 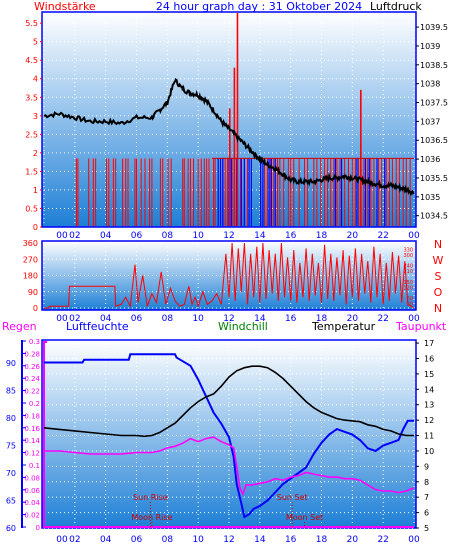 What do you see at coordinates (30, 259) in the screenshot?
I see `direction-tick-label: 270` at bounding box center [30, 259].